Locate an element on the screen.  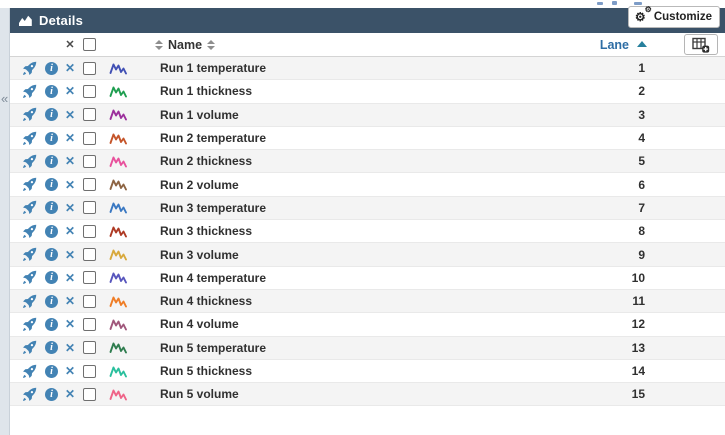
table-row: i ✕ Run 4 volume 12 is located at coordinates (367, 325).